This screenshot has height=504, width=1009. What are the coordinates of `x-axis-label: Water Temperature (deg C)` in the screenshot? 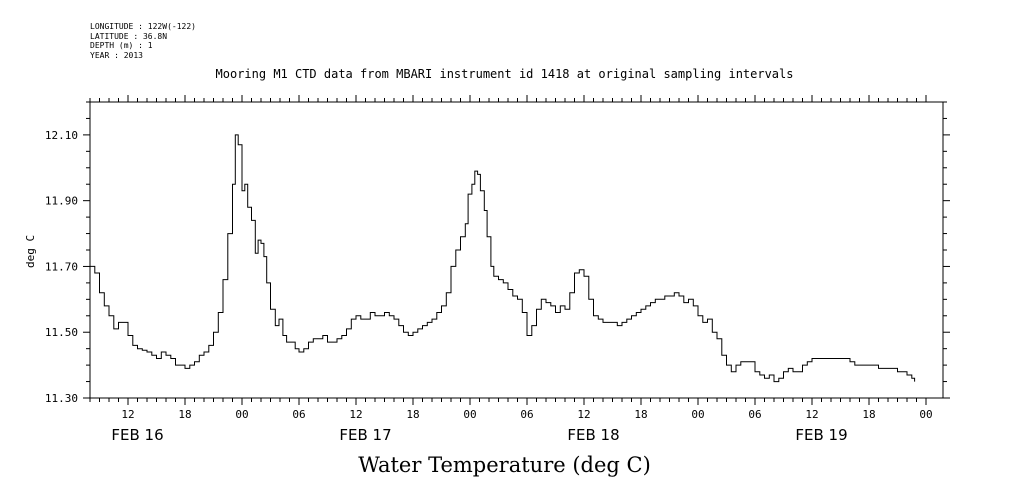 It's located at (504, 465).